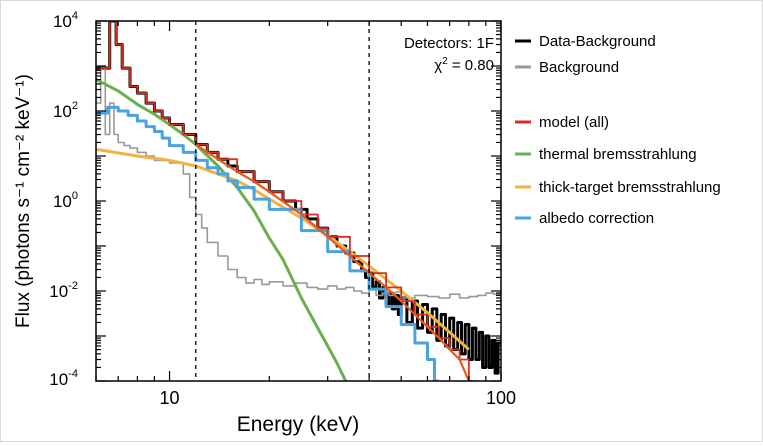 The height and width of the screenshot is (446, 763). Describe the element at coordinates (298, 424) in the screenshot. I see `x-axis-label: Energy (keV)` at that location.